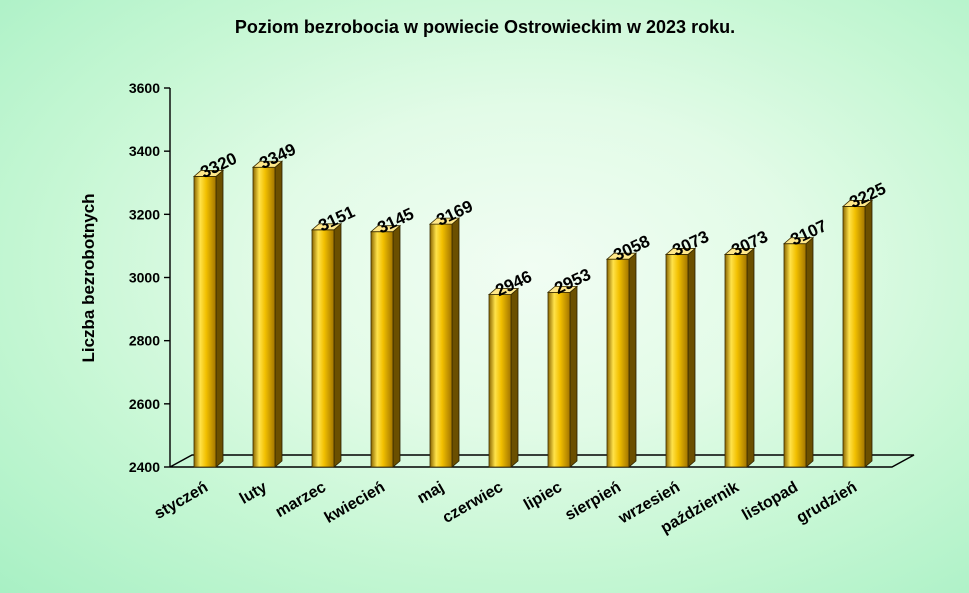 The width and height of the screenshot is (969, 593). I want to click on y-tick-label: 3600, so click(144, 88).